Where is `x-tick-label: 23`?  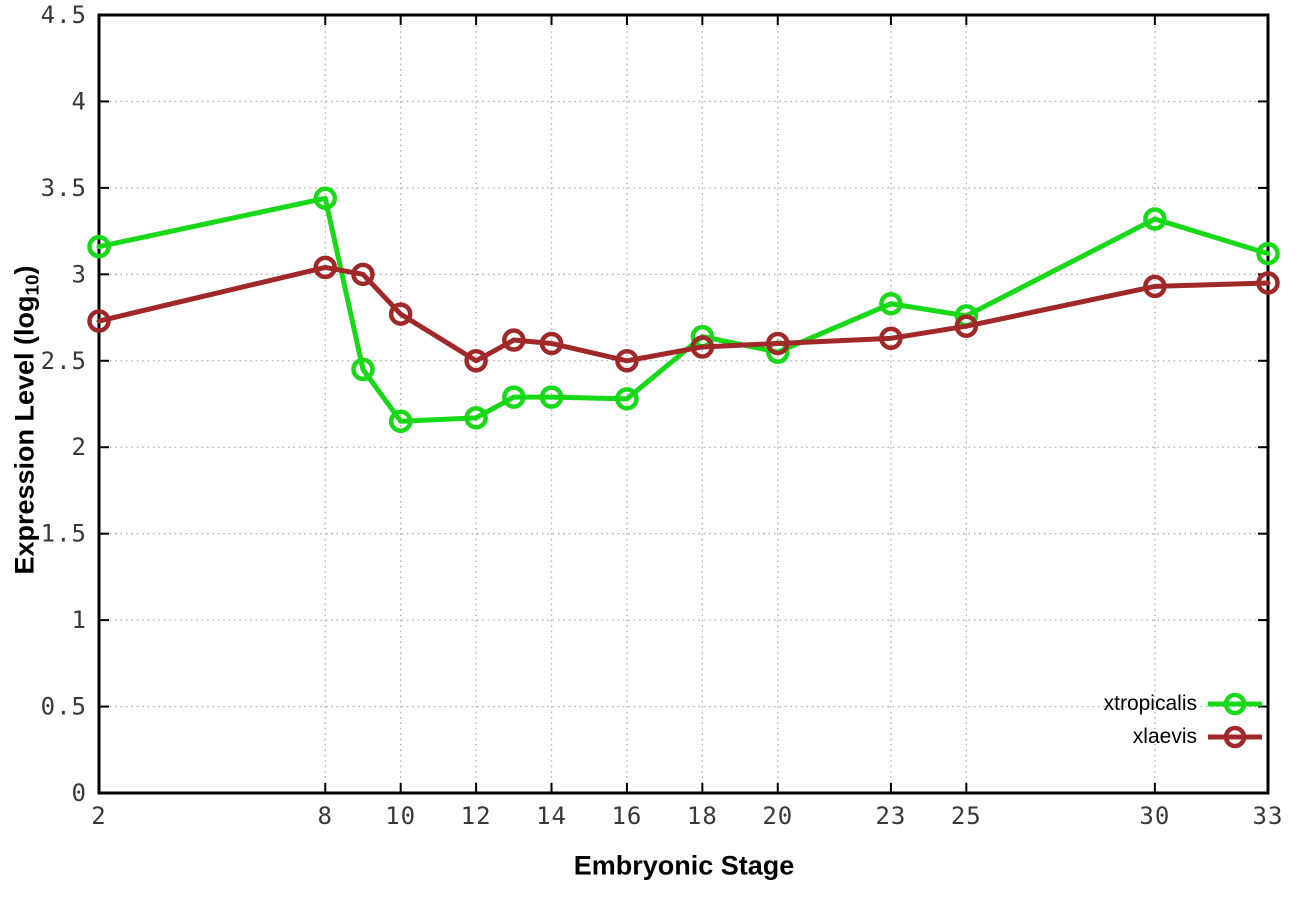 x-tick-label: 23 is located at coordinates (890, 816).